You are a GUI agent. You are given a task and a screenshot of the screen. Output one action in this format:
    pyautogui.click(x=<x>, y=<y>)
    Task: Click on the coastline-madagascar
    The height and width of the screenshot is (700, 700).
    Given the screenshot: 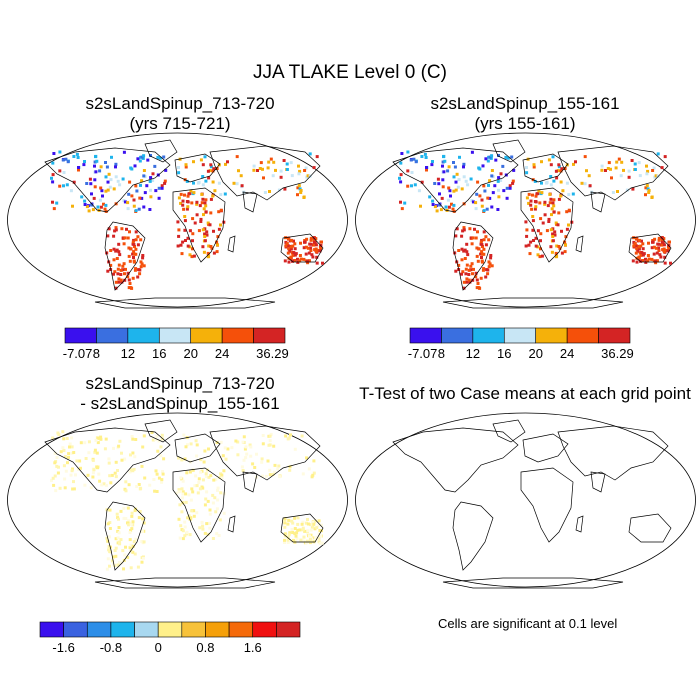 What is the action you would take?
    pyautogui.click(x=231, y=244)
    